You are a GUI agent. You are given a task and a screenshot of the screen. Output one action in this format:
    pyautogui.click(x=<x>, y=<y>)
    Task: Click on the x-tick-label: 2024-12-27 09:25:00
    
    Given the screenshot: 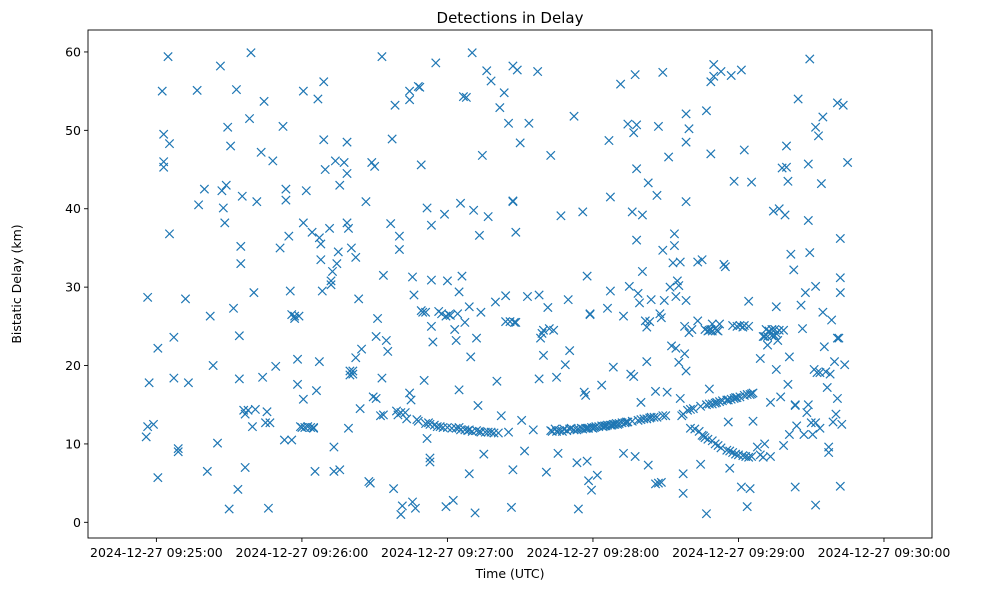 What is the action you would take?
    pyautogui.click(x=156, y=552)
    